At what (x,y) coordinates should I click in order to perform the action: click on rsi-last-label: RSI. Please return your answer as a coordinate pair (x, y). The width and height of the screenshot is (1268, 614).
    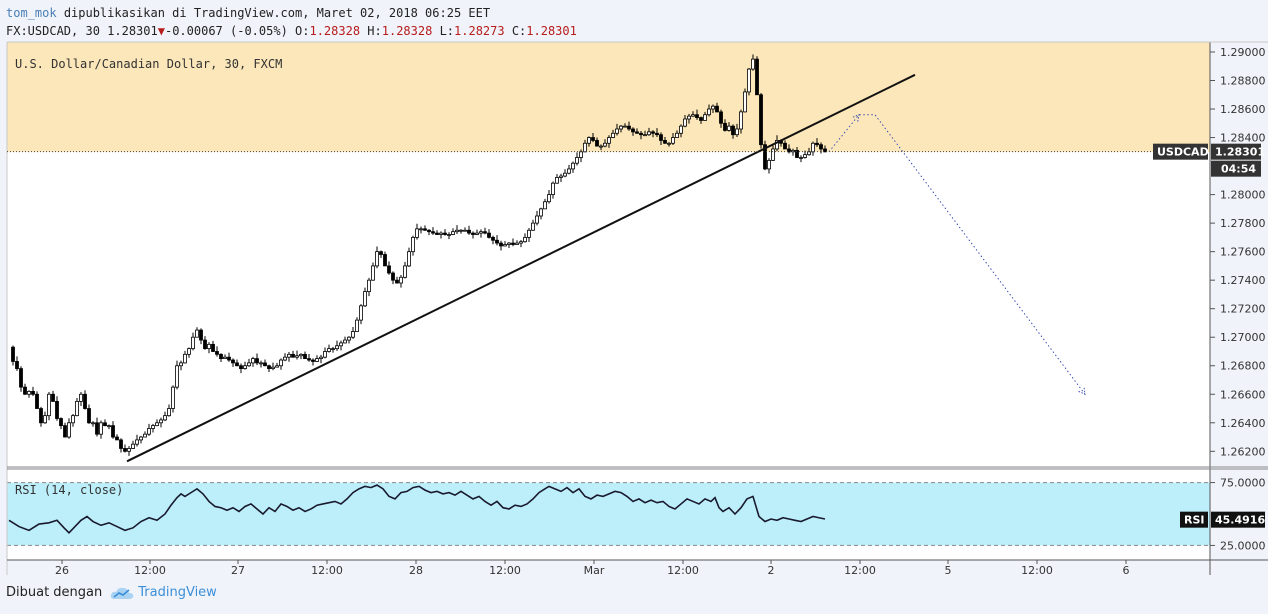
    Looking at the image, I should click on (1194, 520).